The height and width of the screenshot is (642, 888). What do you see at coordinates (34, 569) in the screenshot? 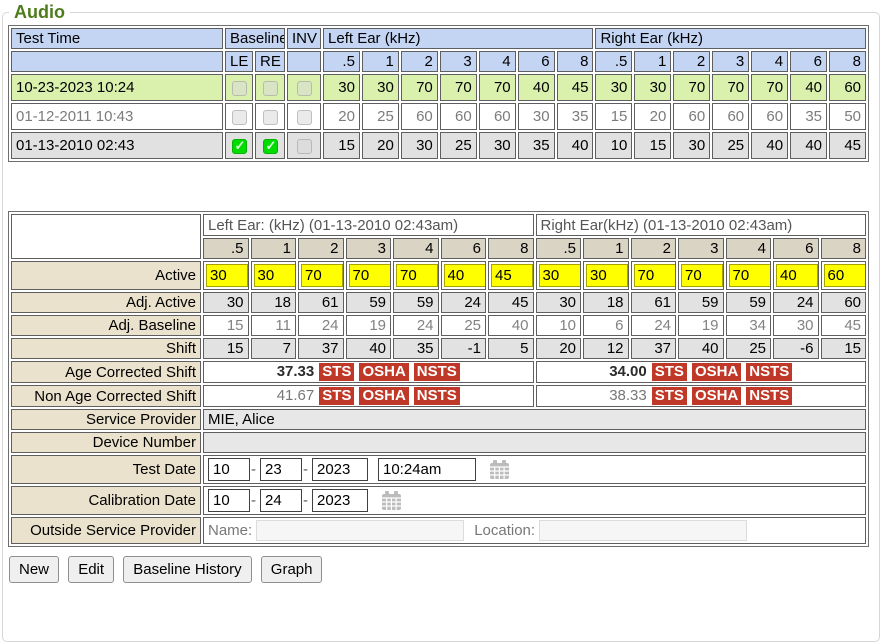
I see `new-button: New` at bounding box center [34, 569].